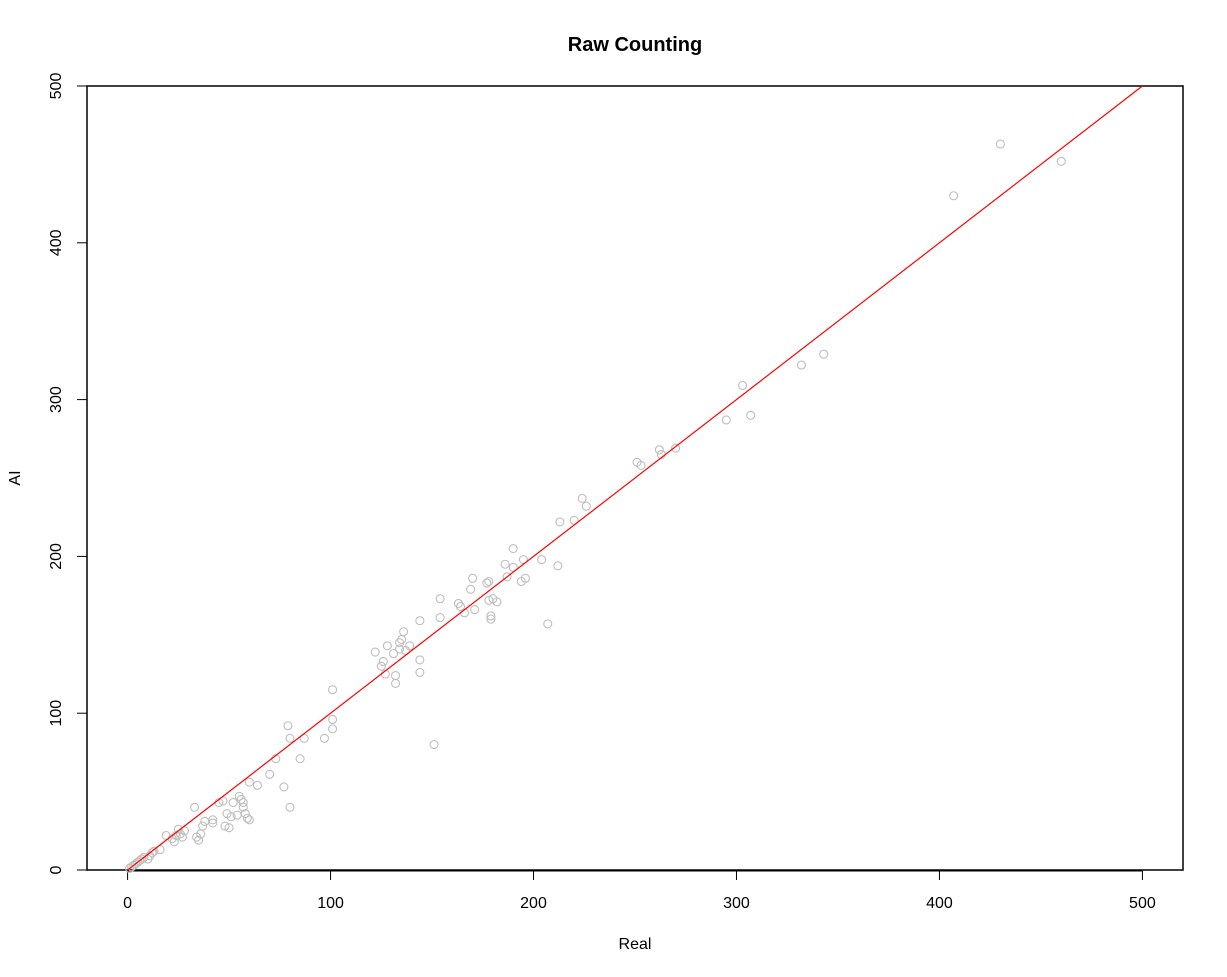 This screenshot has width=1227, height=977. I want to click on y-tick-label: 400, so click(56, 242).